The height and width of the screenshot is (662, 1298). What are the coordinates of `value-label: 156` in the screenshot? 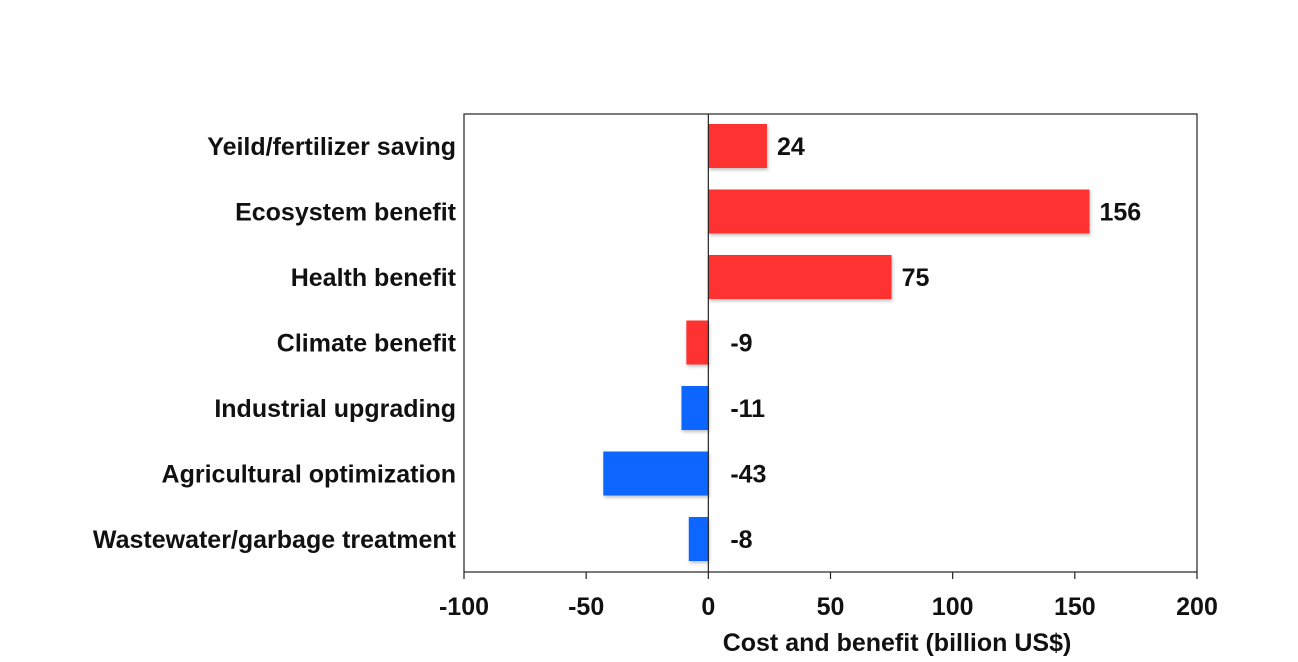 It's located at (1120, 213).